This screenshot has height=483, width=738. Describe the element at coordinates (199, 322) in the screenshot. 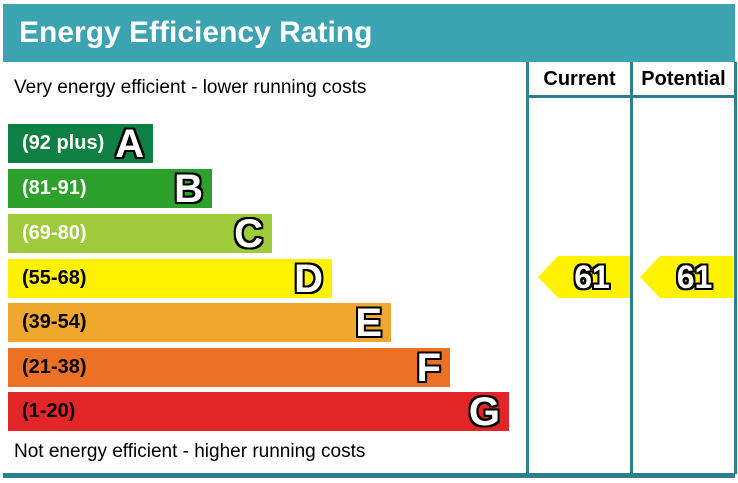

I see `band-row-e: (39-54) E` at that location.